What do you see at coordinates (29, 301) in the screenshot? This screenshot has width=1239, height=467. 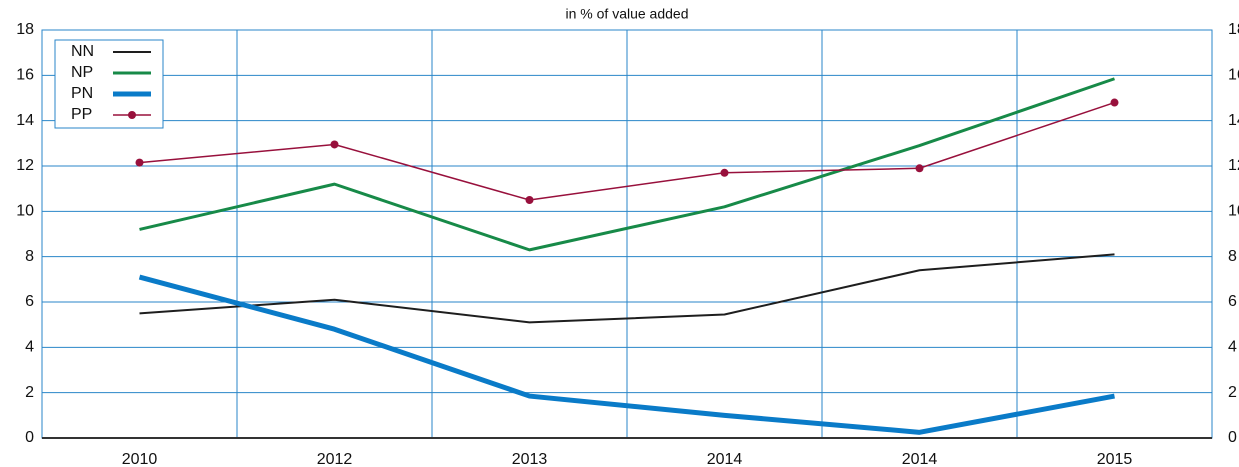 I see `y-tick-label: 6` at bounding box center [29, 301].